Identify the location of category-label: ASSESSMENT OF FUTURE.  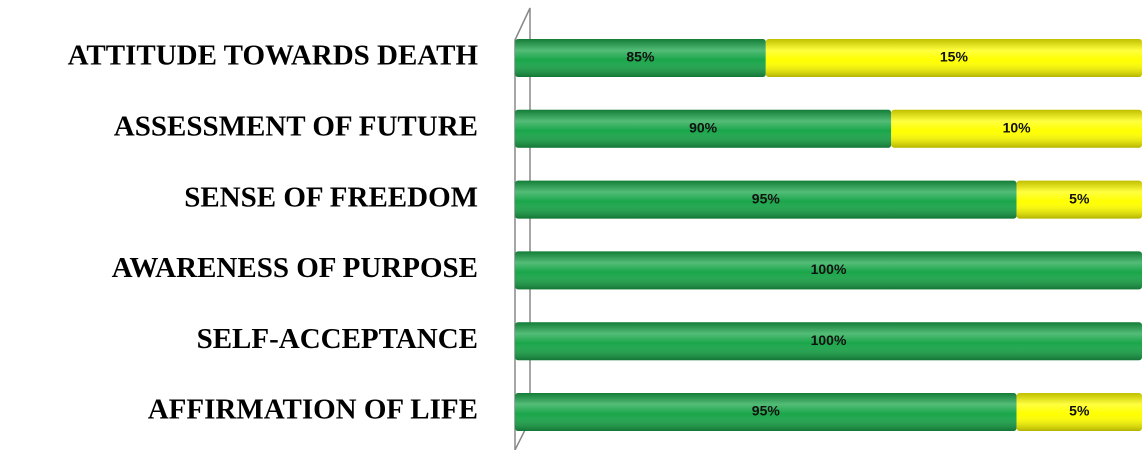
(296, 126).